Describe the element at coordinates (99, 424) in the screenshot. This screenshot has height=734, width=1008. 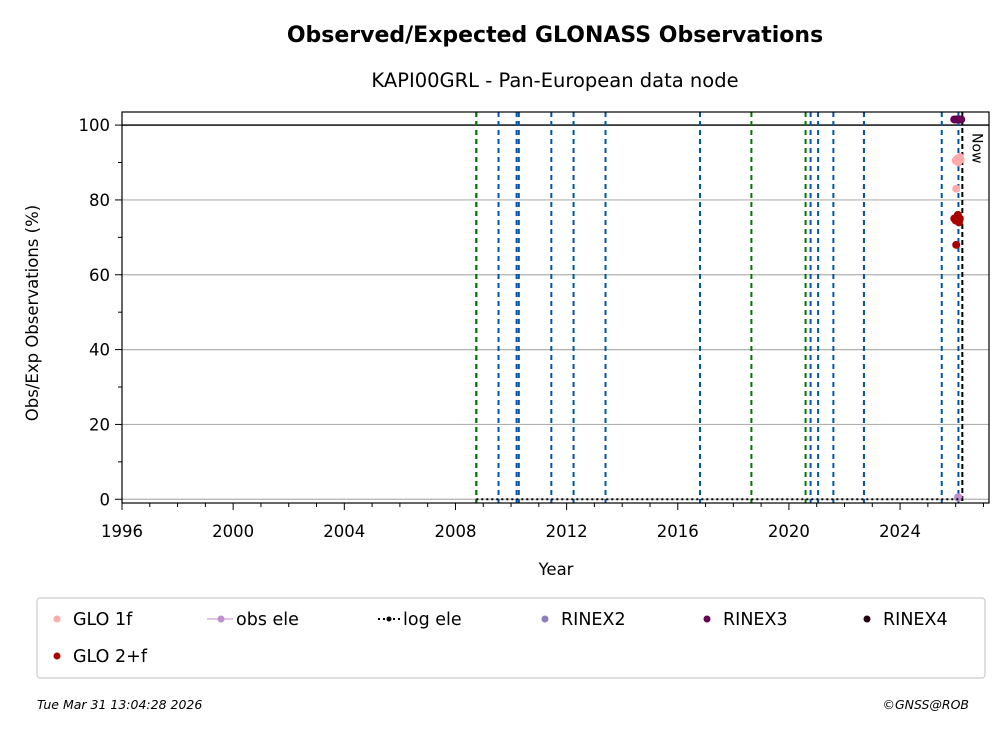
I see `y-tick-label: 20` at that location.